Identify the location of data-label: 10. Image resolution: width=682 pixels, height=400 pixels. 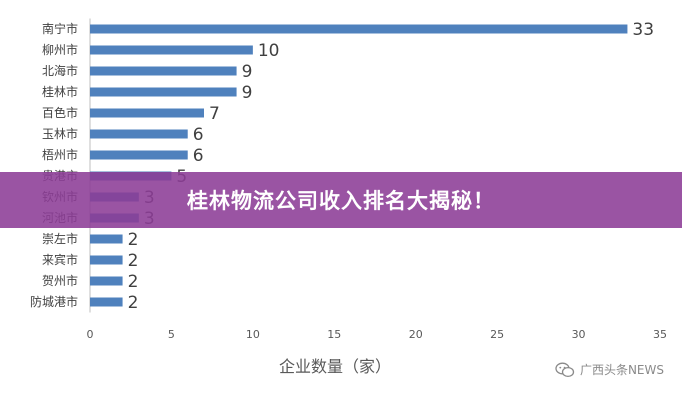
(269, 51).